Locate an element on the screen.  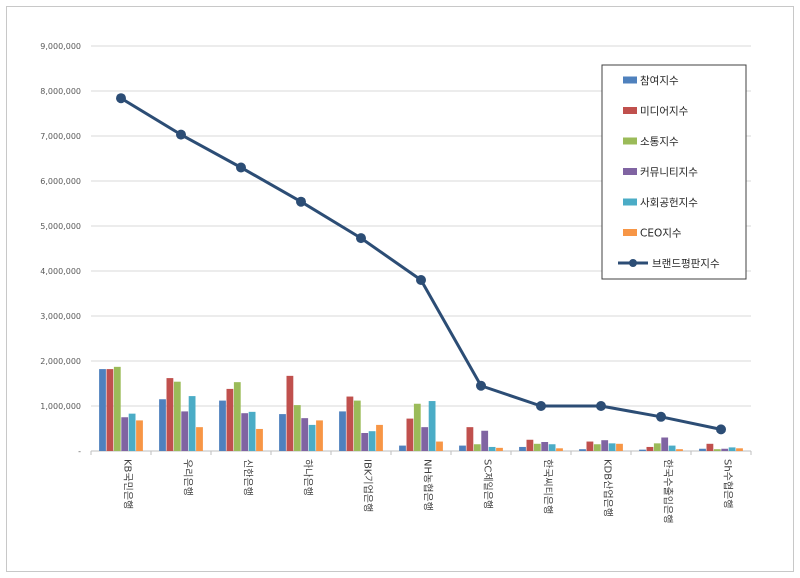
legend-marker-swatch is located at coordinates (633, 263).